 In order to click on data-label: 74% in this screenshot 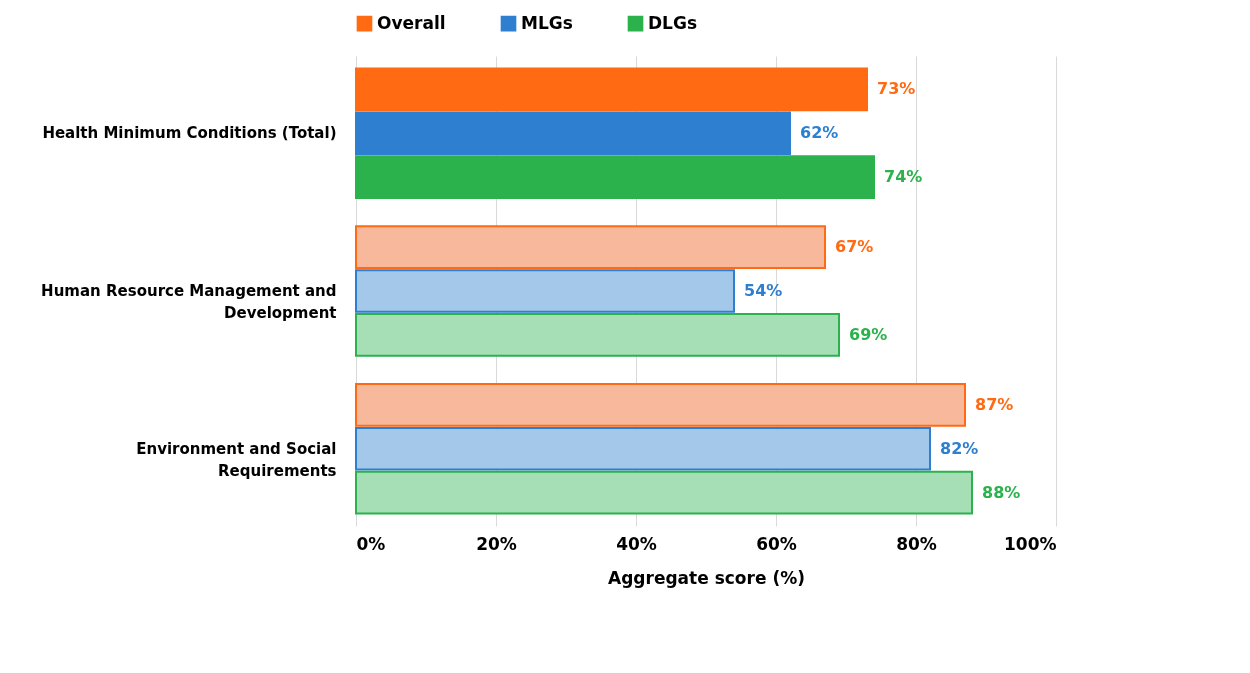, I will do `click(903, 177)`.